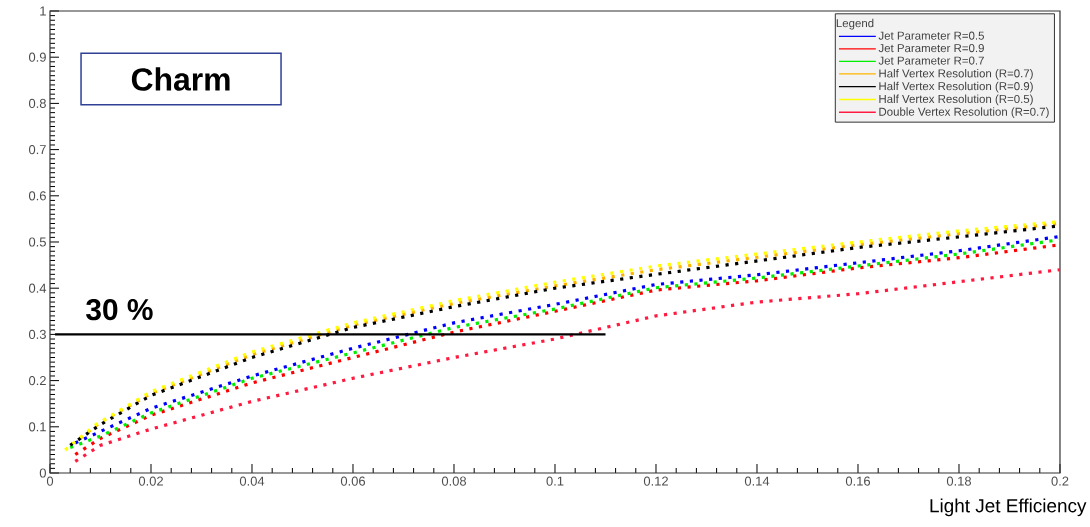 This screenshot has width=1090, height=527. Describe the element at coordinates (180, 79) in the screenshot. I see `annotation: Charm` at that location.